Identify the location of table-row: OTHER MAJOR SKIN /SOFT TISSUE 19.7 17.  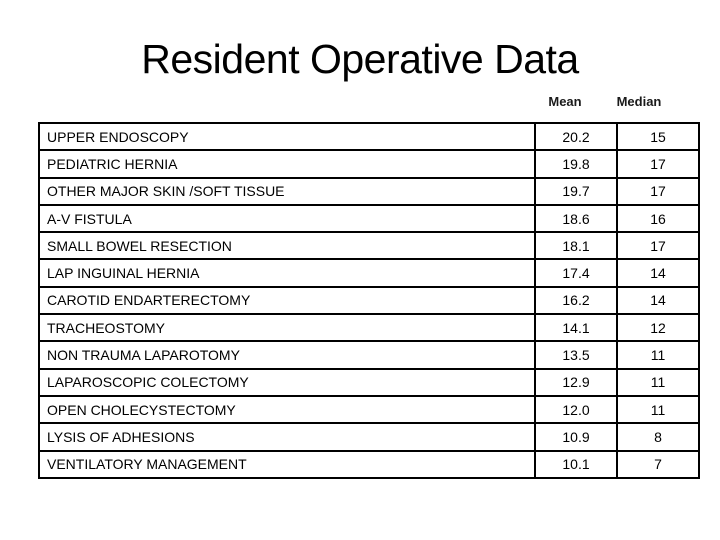
(369, 191).